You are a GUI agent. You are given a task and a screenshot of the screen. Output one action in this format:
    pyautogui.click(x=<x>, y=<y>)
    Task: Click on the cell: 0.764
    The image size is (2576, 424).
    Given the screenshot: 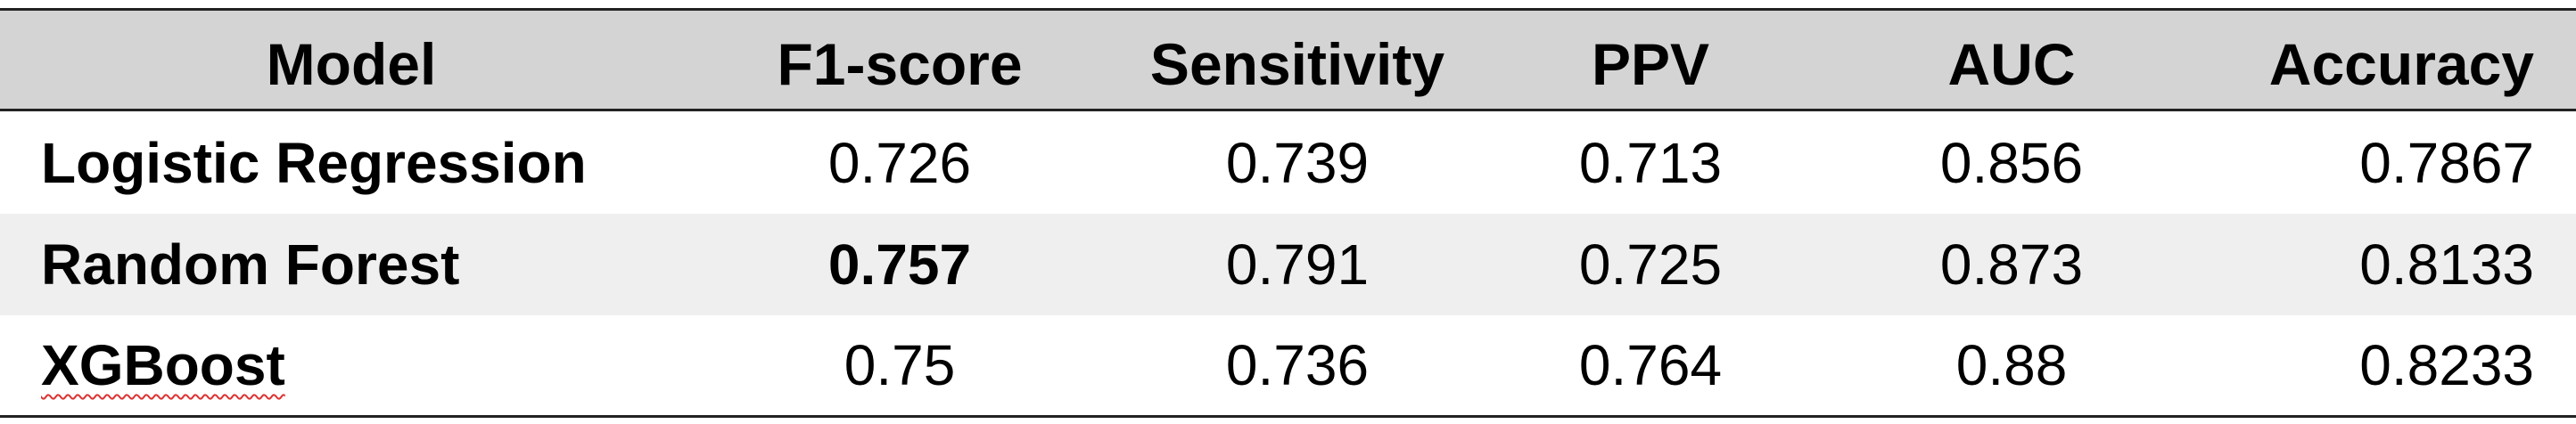 What is the action you would take?
    pyautogui.click(x=1650, y=365)
    